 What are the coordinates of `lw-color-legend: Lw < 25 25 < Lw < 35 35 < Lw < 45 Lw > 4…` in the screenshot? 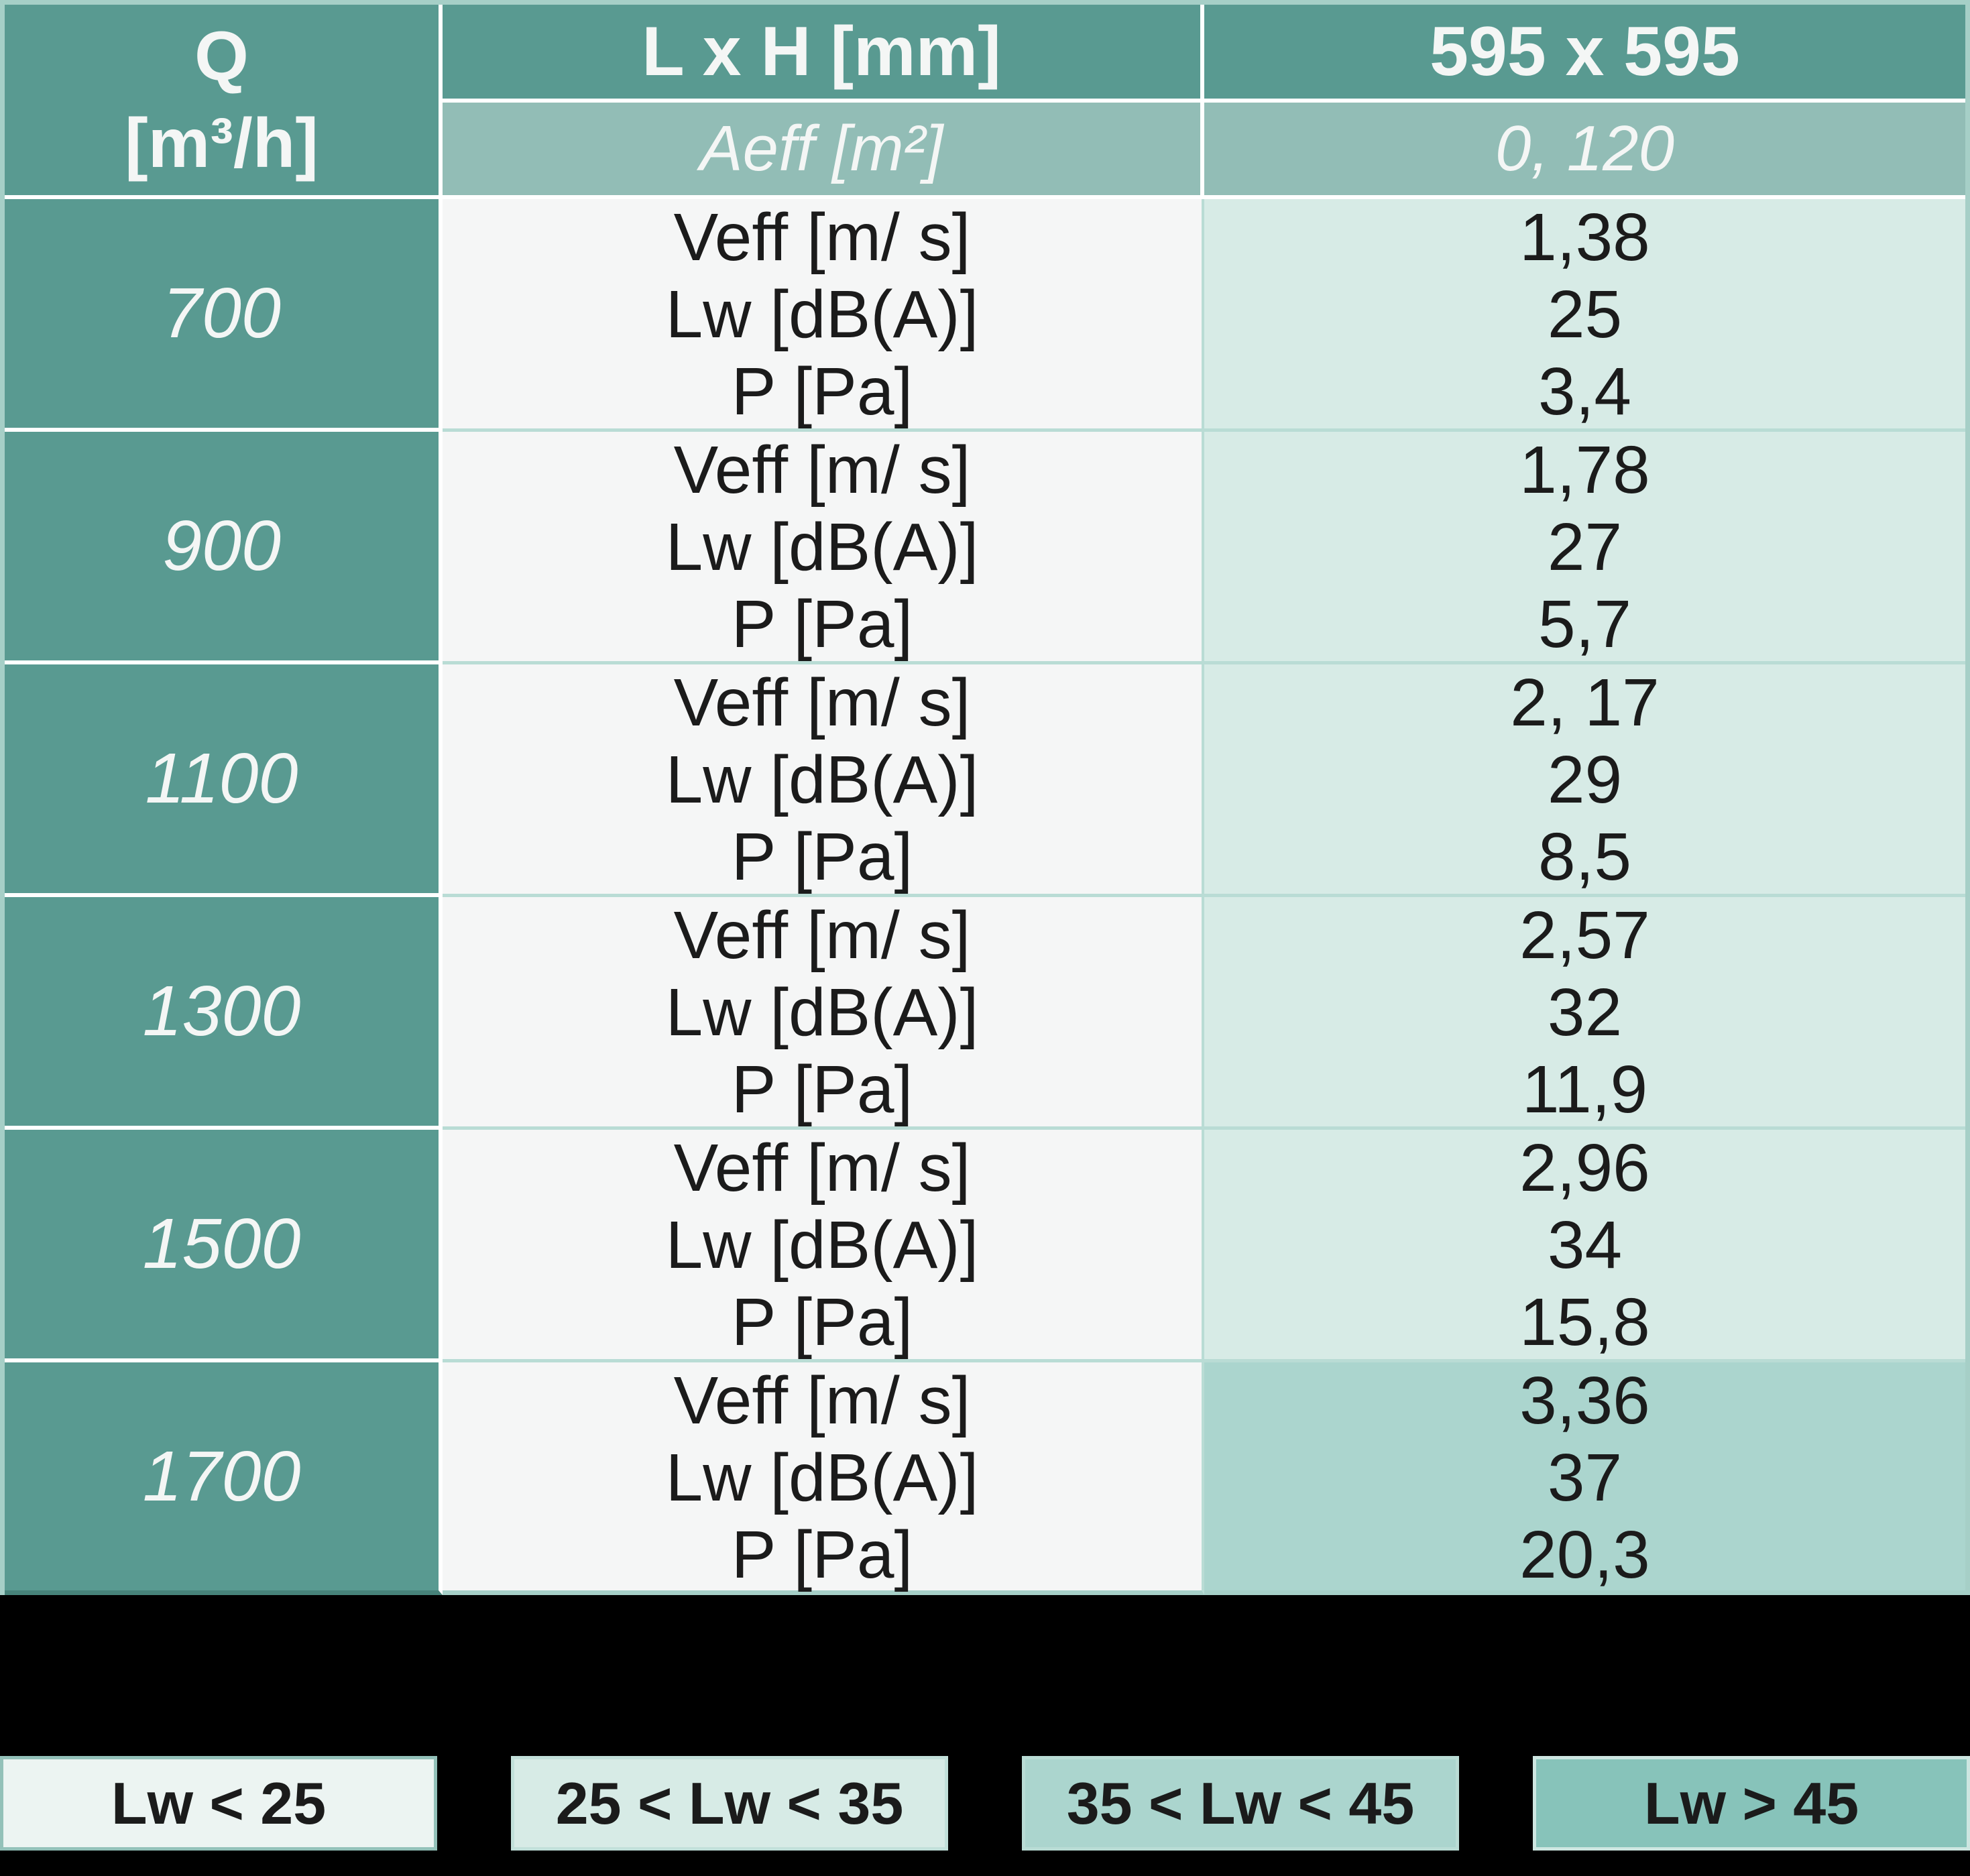 It's located at (985, 1803).